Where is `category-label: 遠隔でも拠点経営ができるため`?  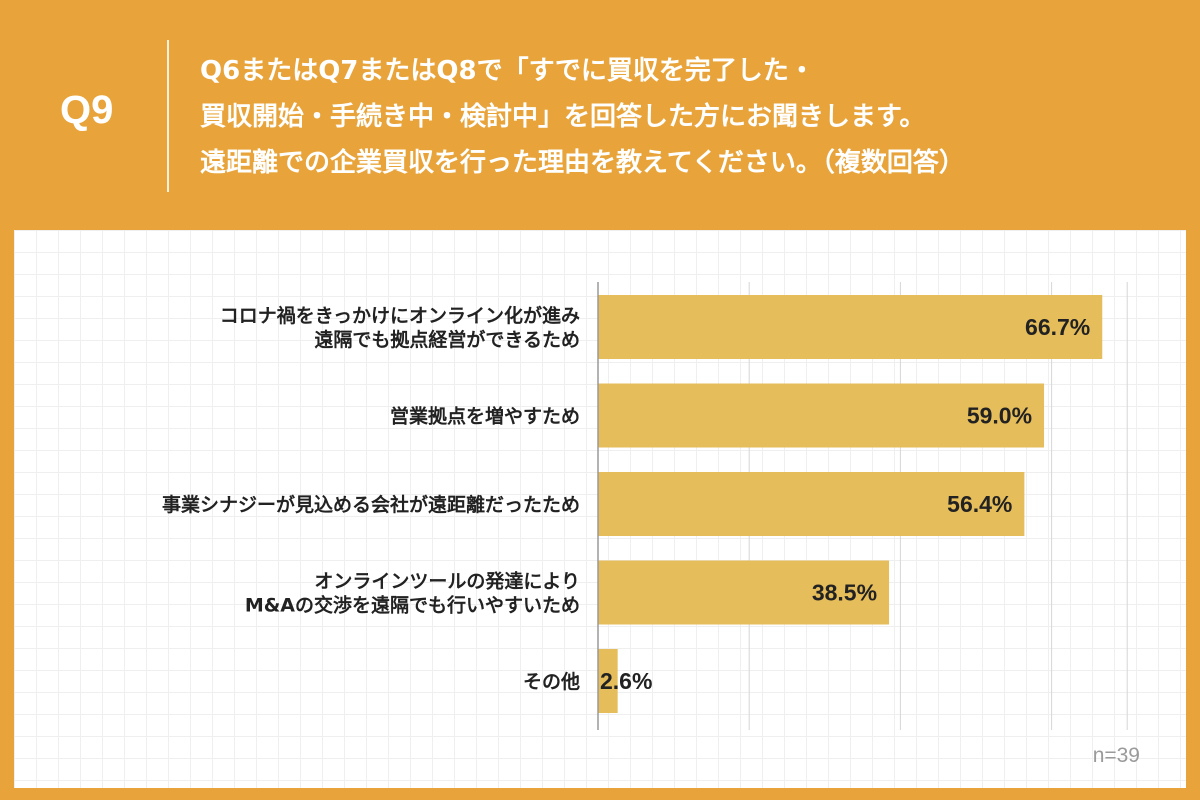
category-label: 遠隔でも拠点経営ができるため is located at coordinates (447, 339).